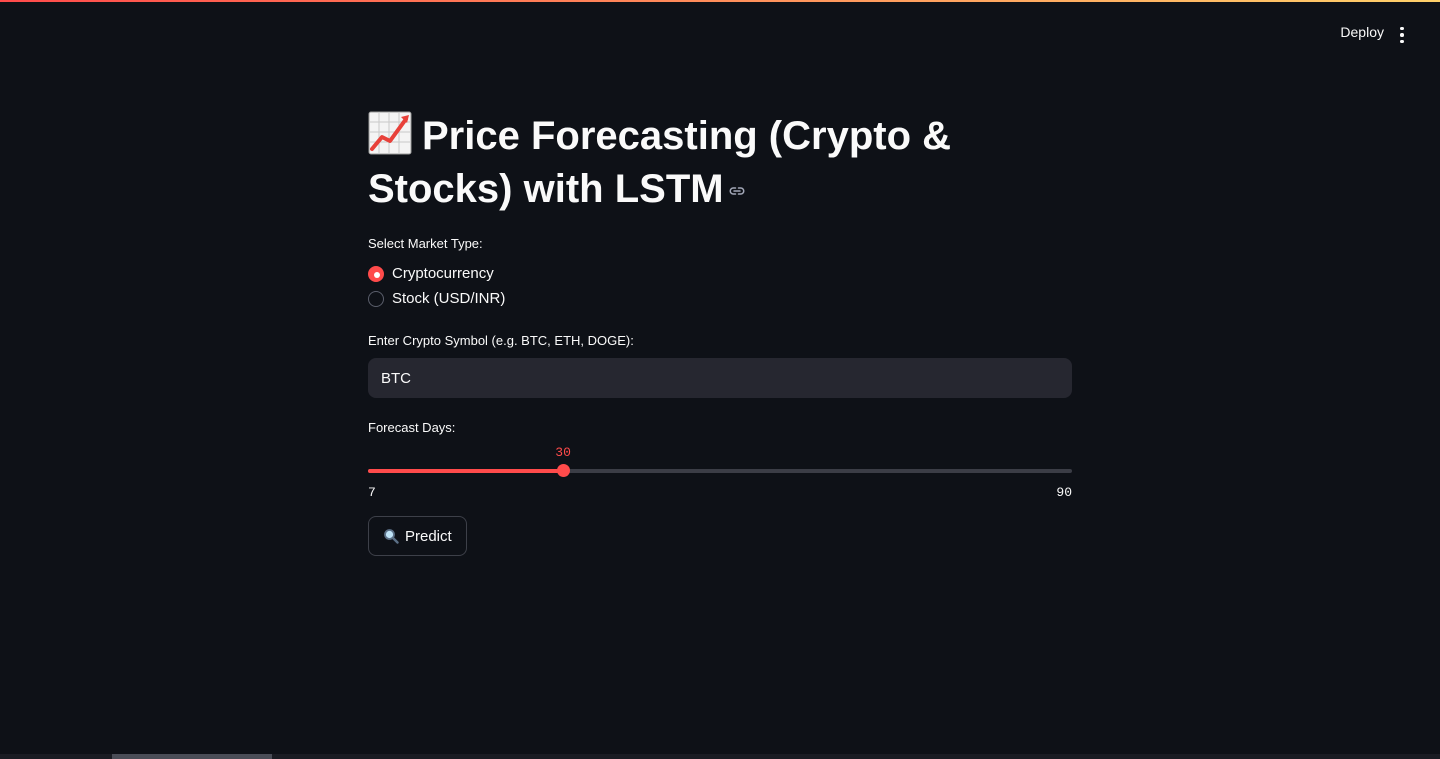  I want to click on slider-min-value: 7, so click(372, 492).